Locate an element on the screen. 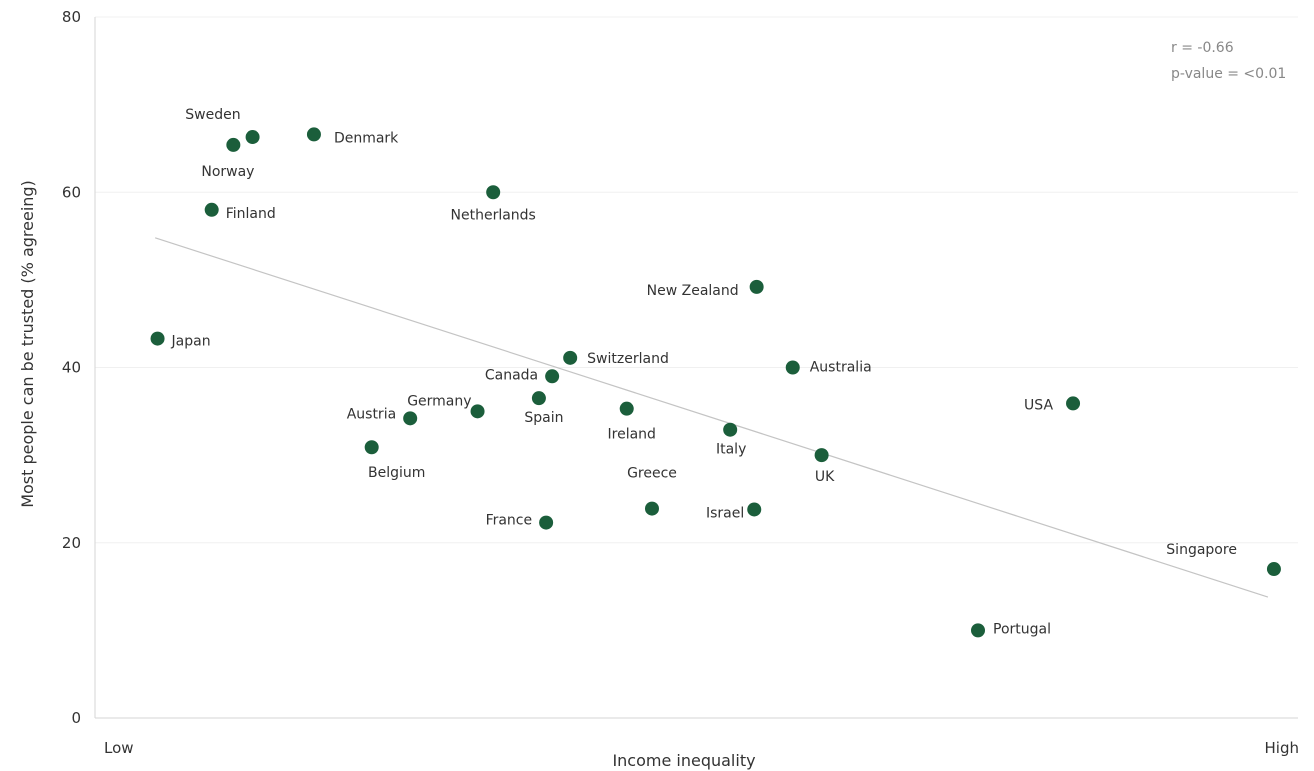 This screenshot has width=1314, height=771. data-point-france is located at coordinates (546, 522).